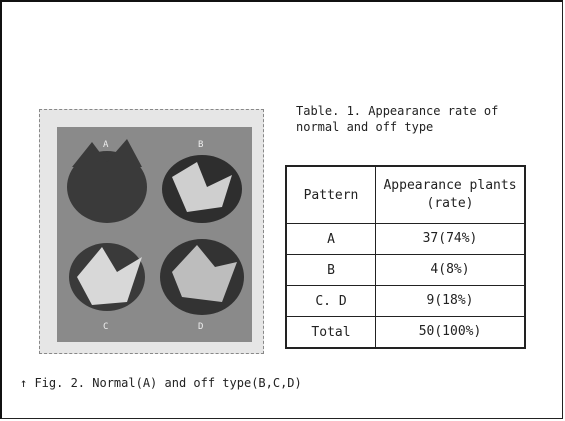 The width and height of the screenshot is (565, 421). I want to click on header-cell: Appearance plants(rate), so click(450, 194).